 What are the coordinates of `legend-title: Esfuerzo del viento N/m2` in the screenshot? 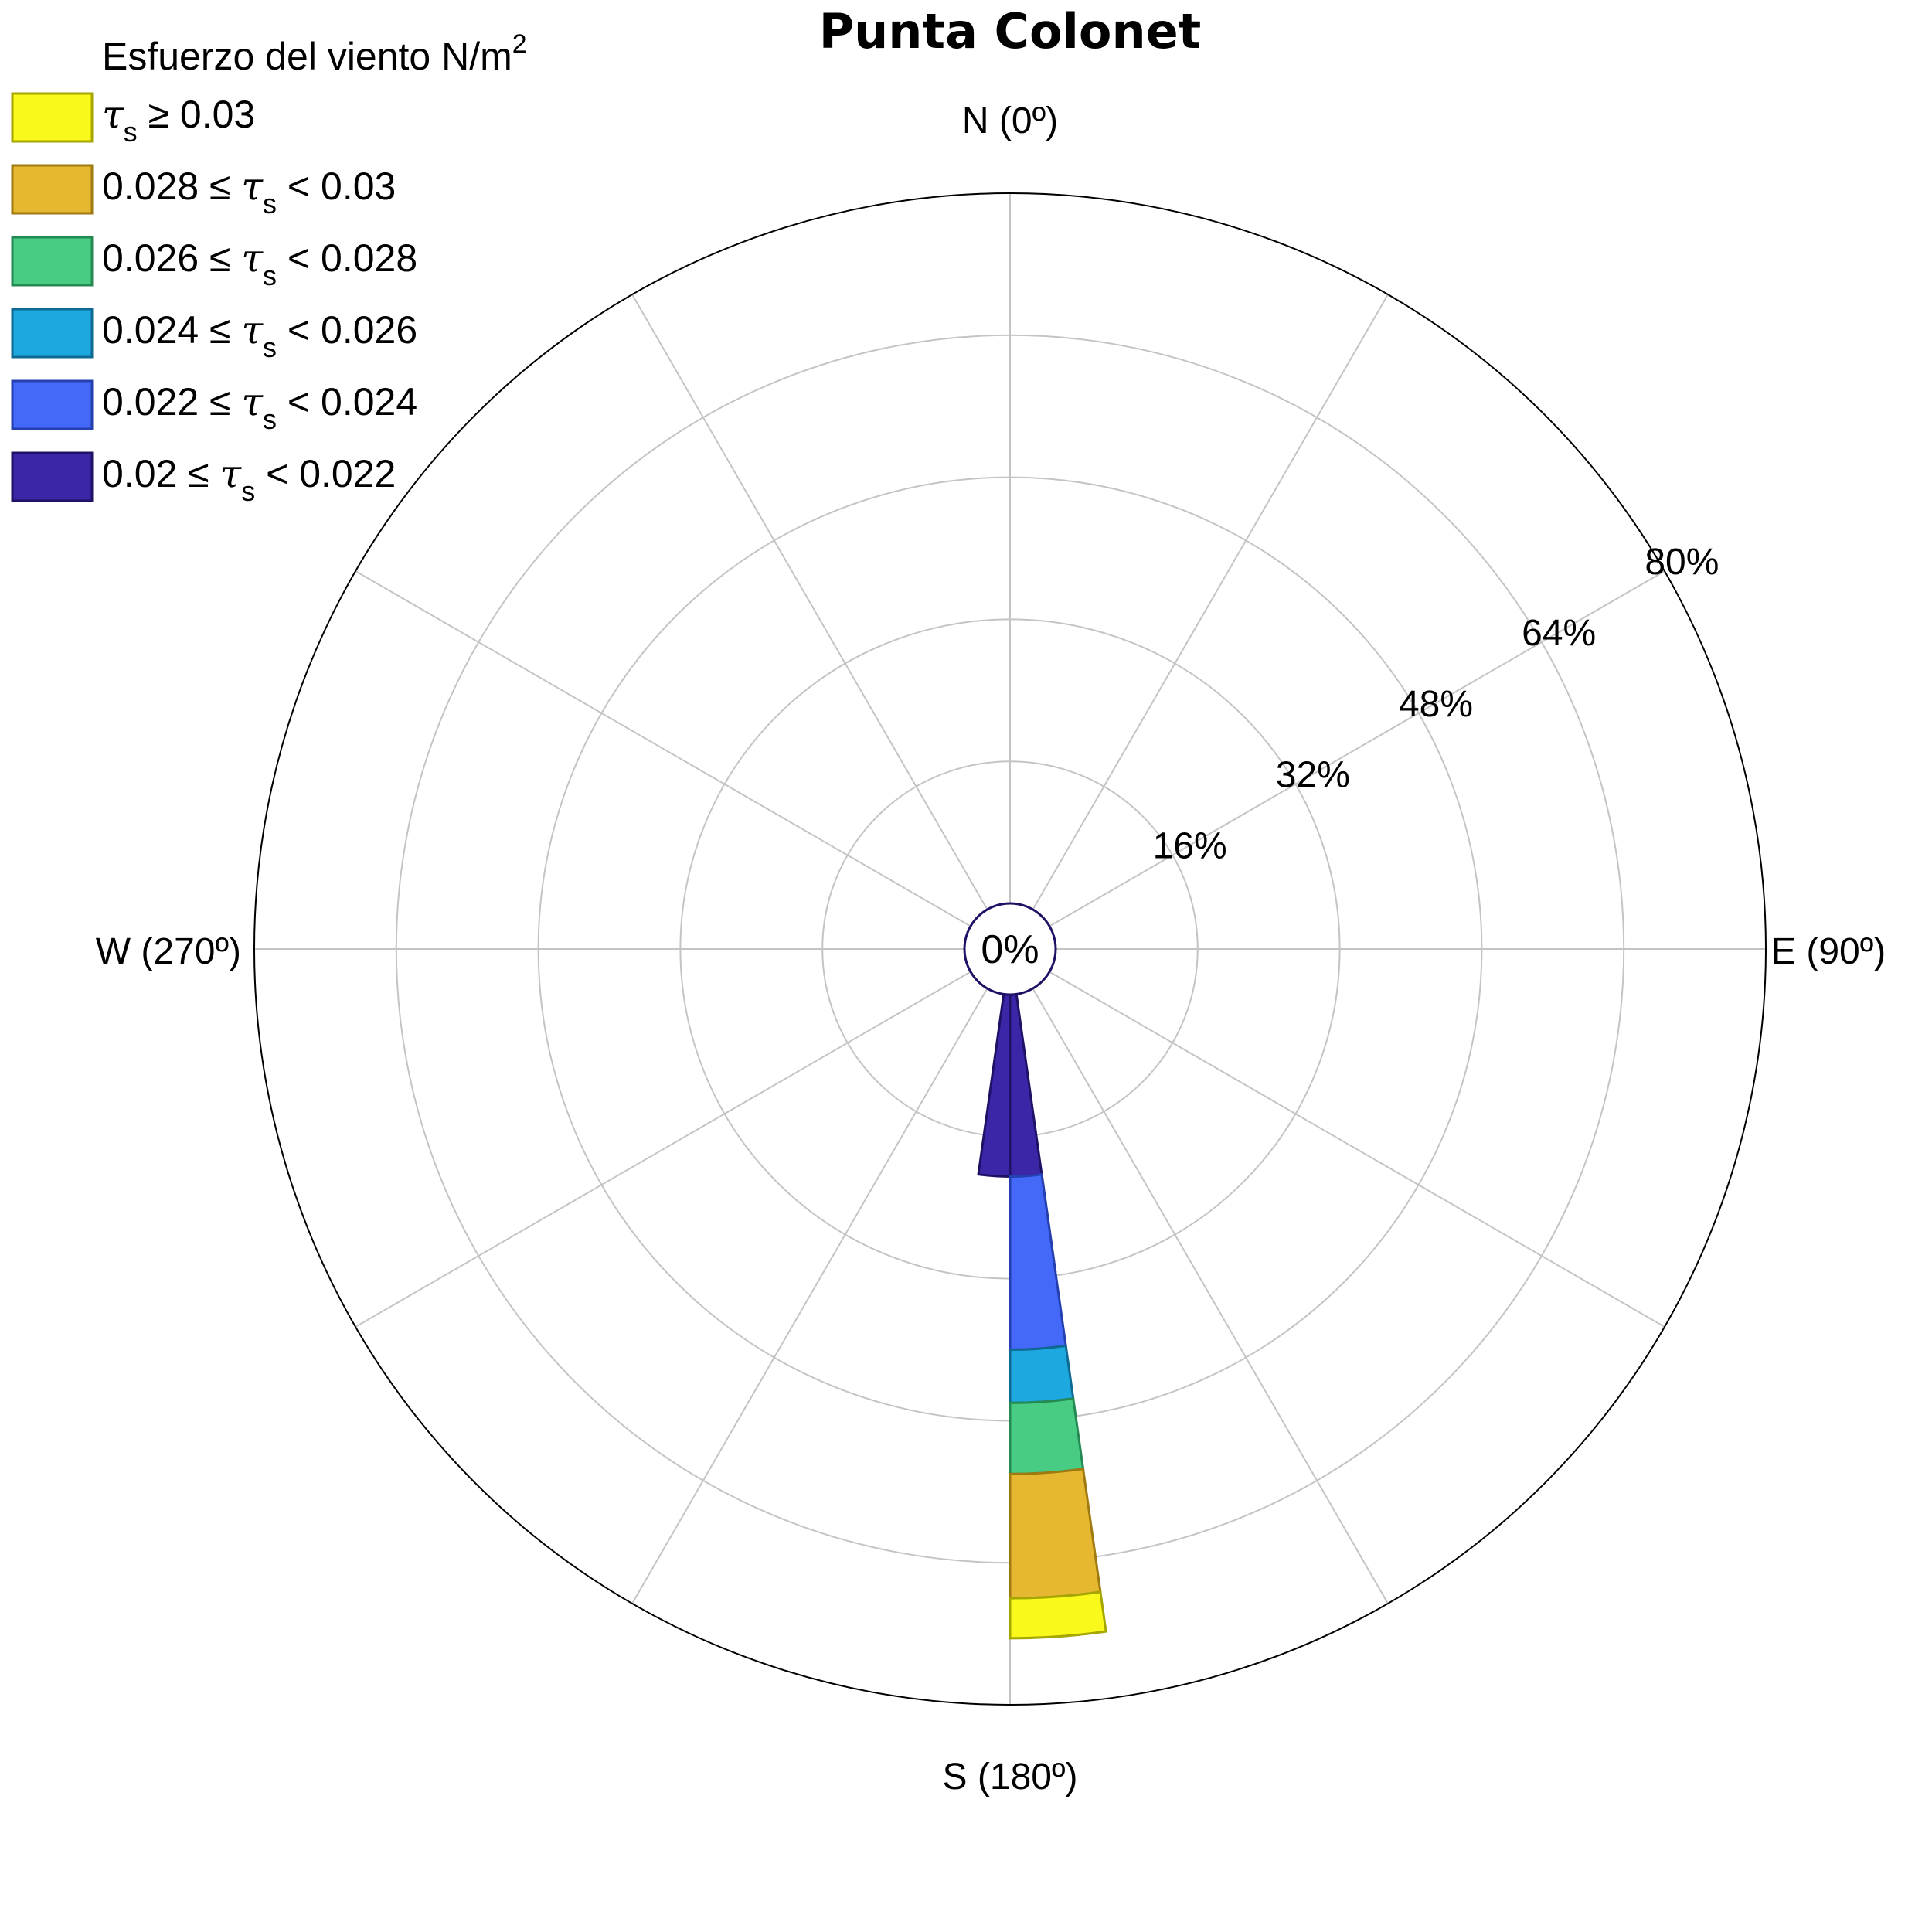 It's located at (314, 54).